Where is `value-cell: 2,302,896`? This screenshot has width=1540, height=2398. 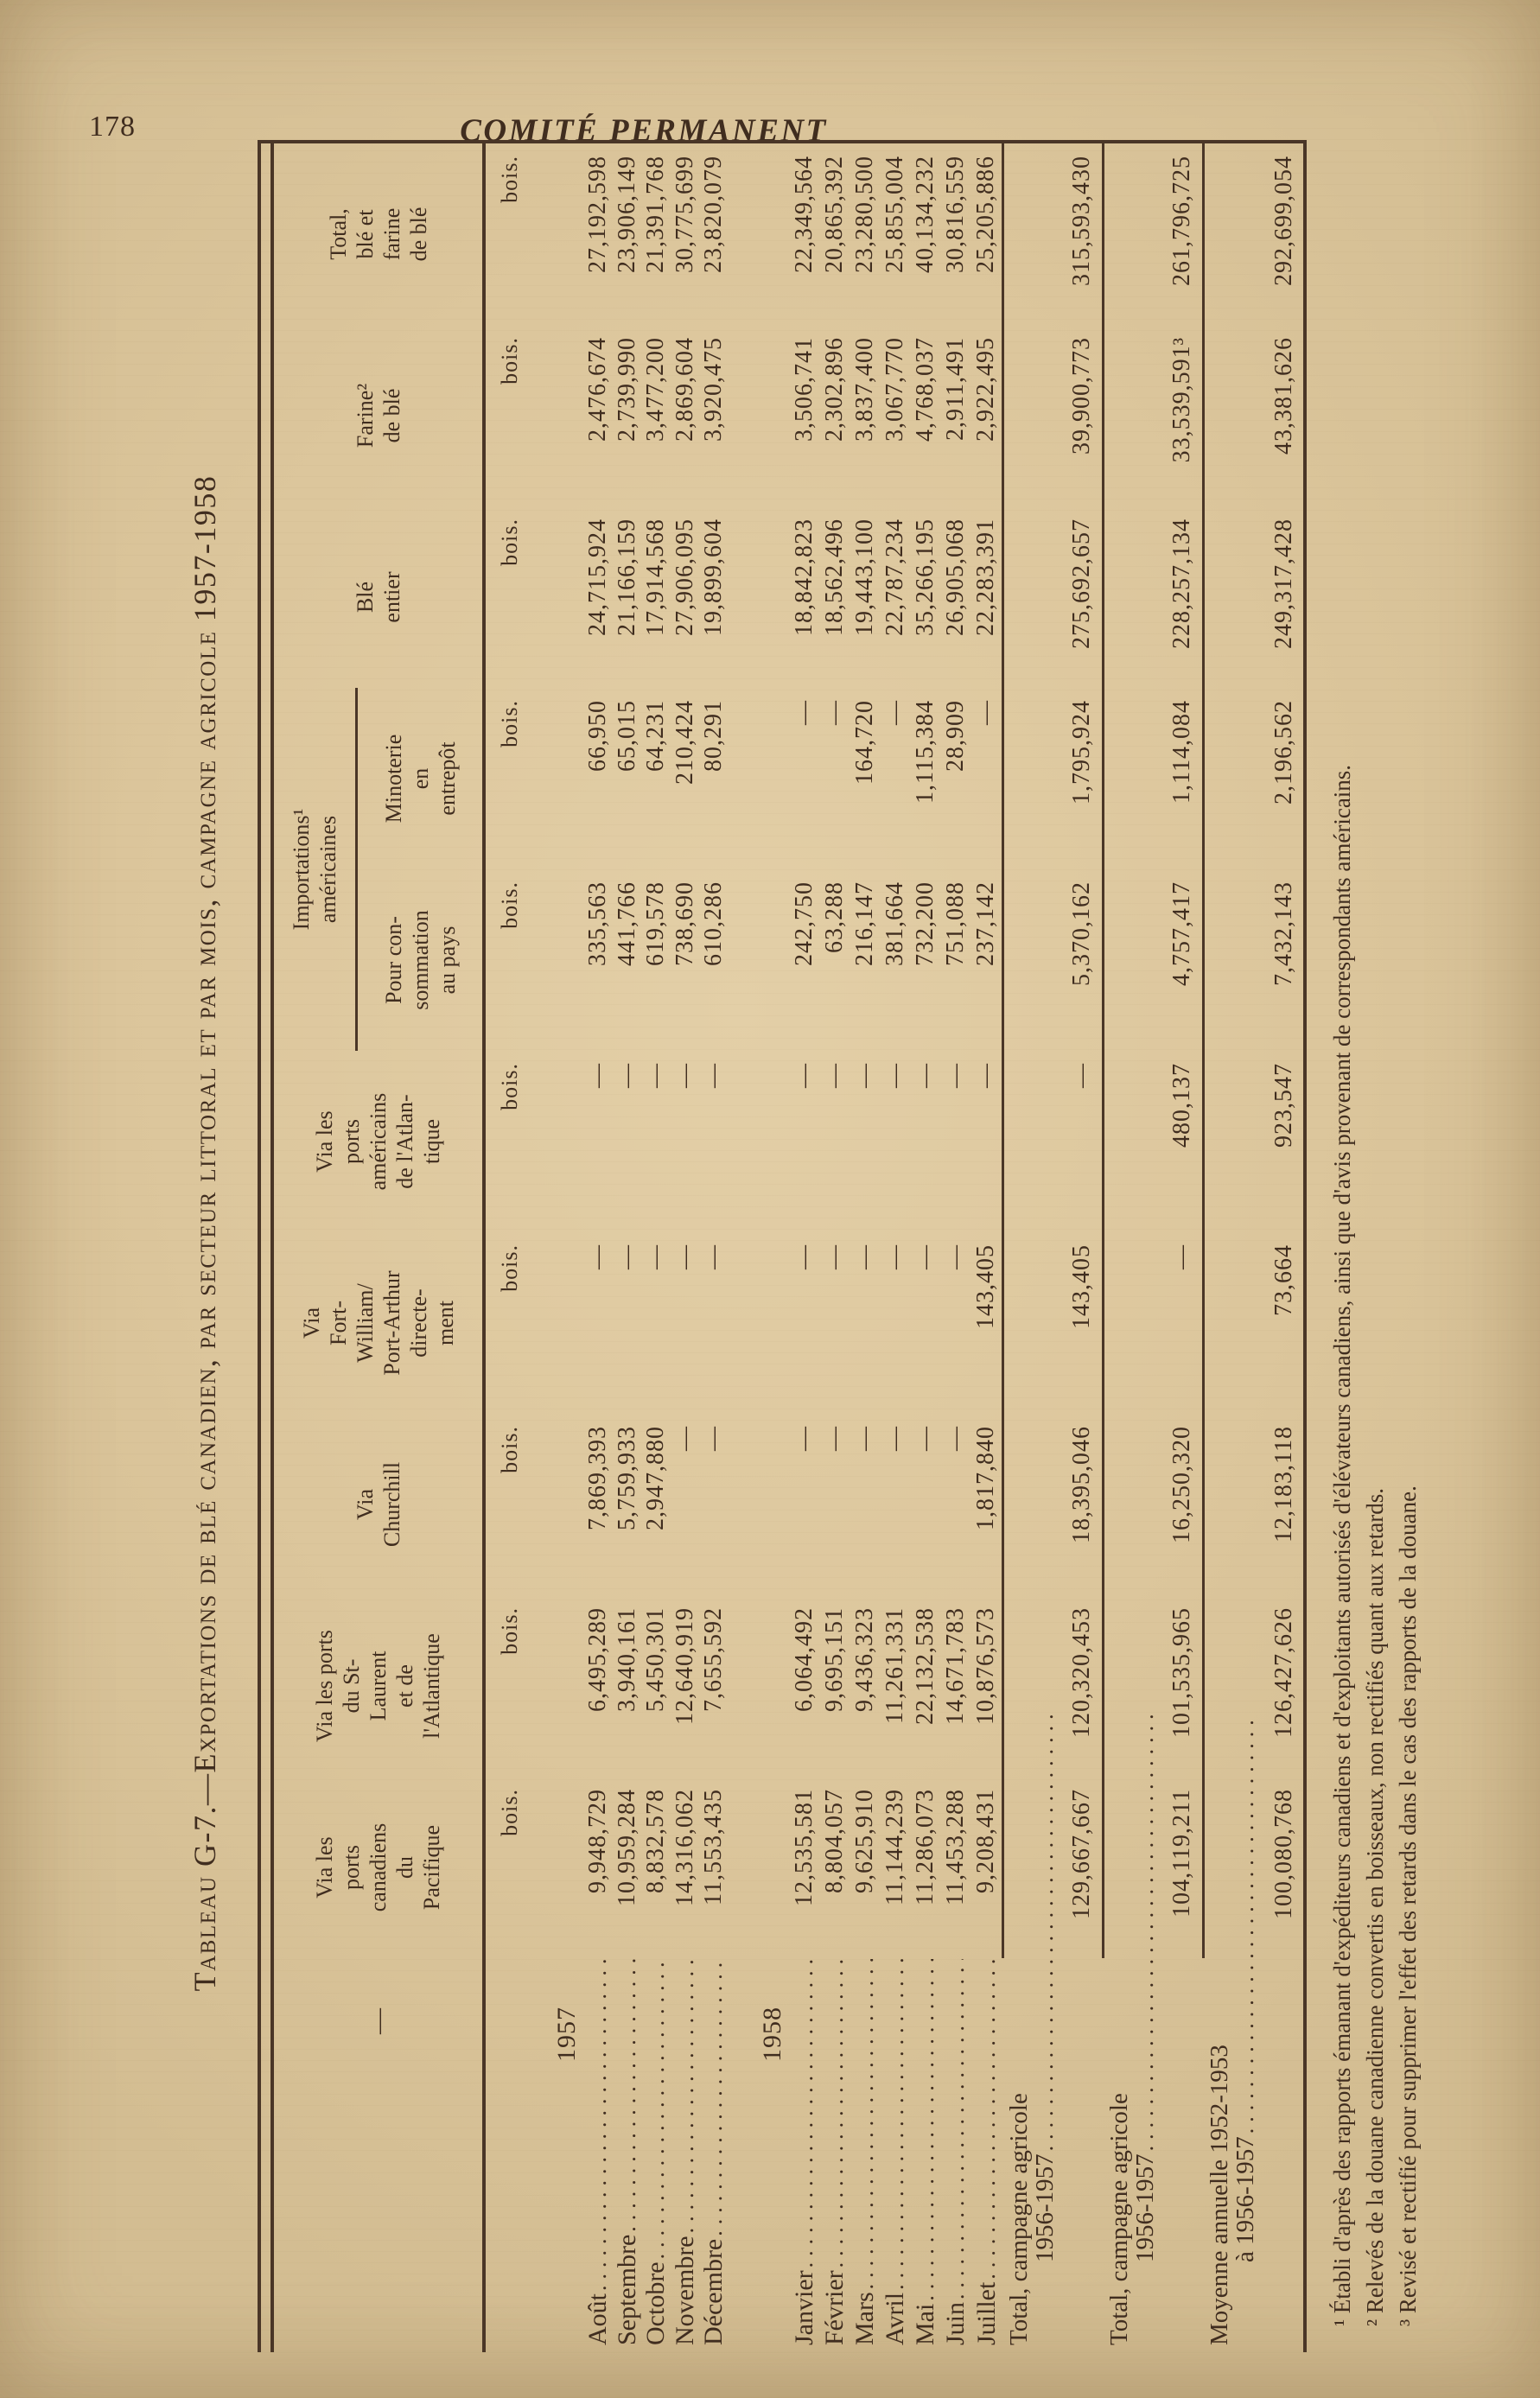 value-cell: 2,302,896 is located at coordinates (835, 389).